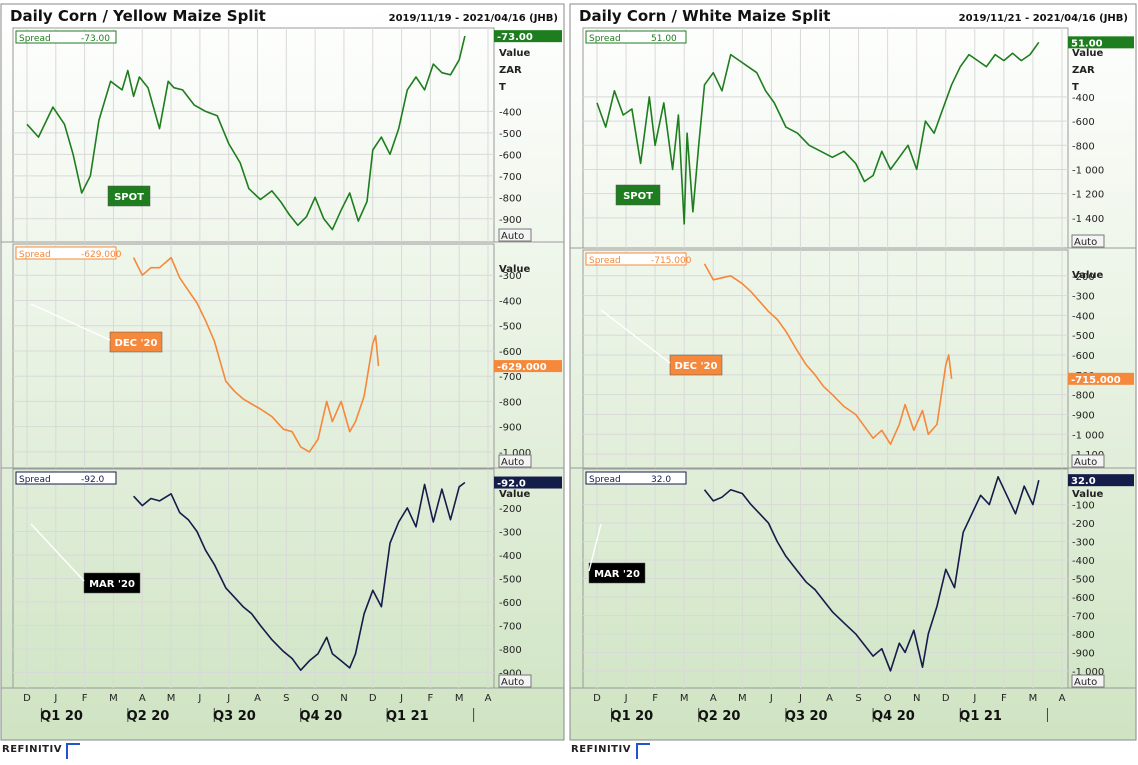 This screenshot has width=1138, height=765. Describe the element at coordinates (1083, 616) in the screenshot. I see `y-tick-label: -700` at that location.